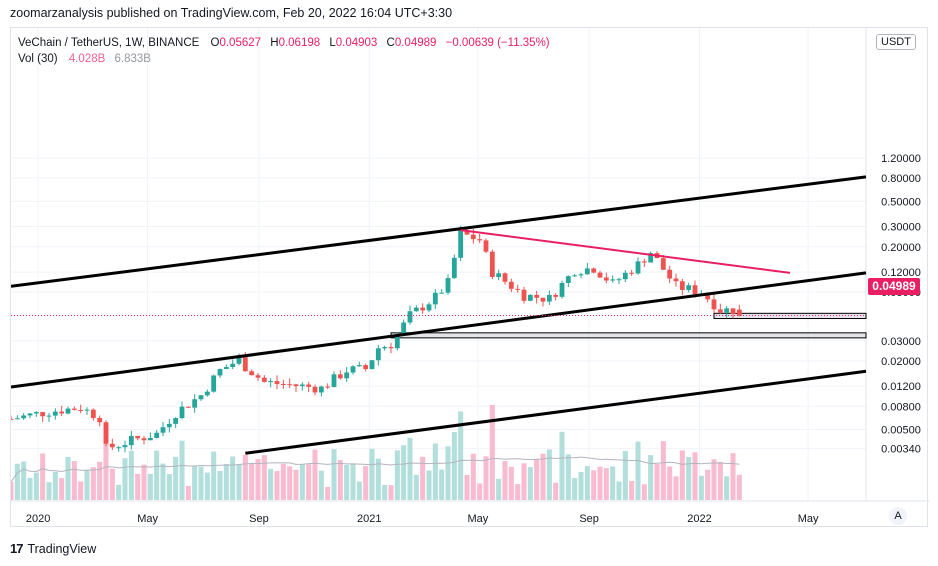 The width and height of the screenshot is (938, 566). I want to click on price-tick-label: 0.02000, so click(901, 362).